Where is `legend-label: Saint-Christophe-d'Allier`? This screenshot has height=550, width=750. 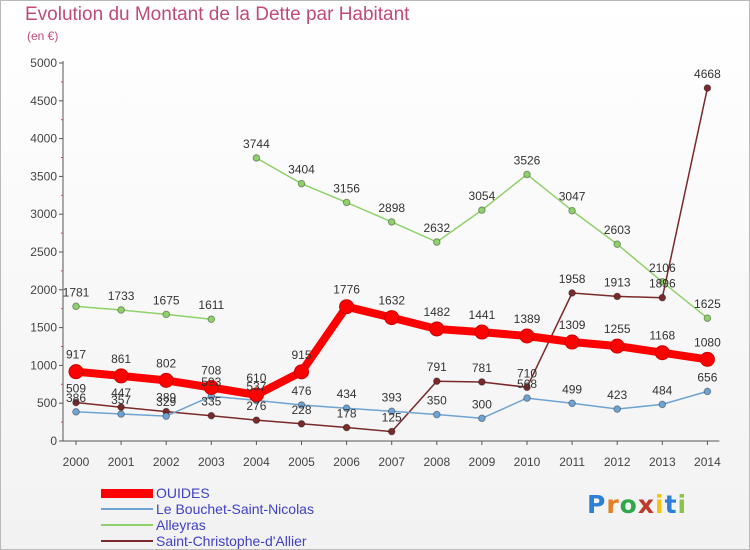 legend-label: Saint-Christophe-d'Allier is located at coordinates (231, 541).